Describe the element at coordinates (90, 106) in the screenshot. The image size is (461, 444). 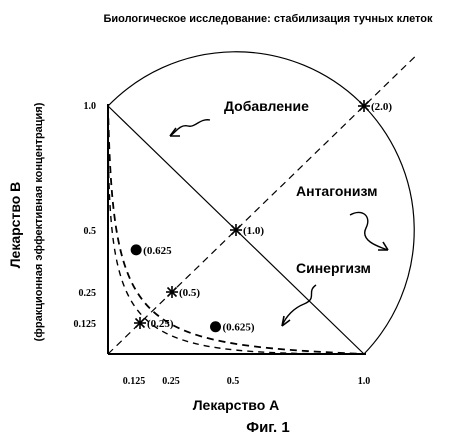
I see `y-tick-label-10: 1.0` at that location.